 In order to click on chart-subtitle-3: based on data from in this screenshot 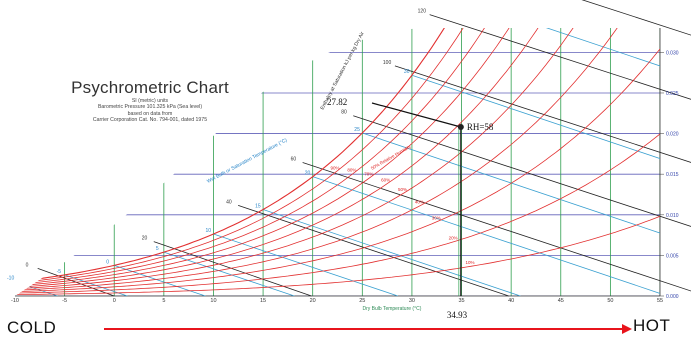, I will do `click(150, 113)`.